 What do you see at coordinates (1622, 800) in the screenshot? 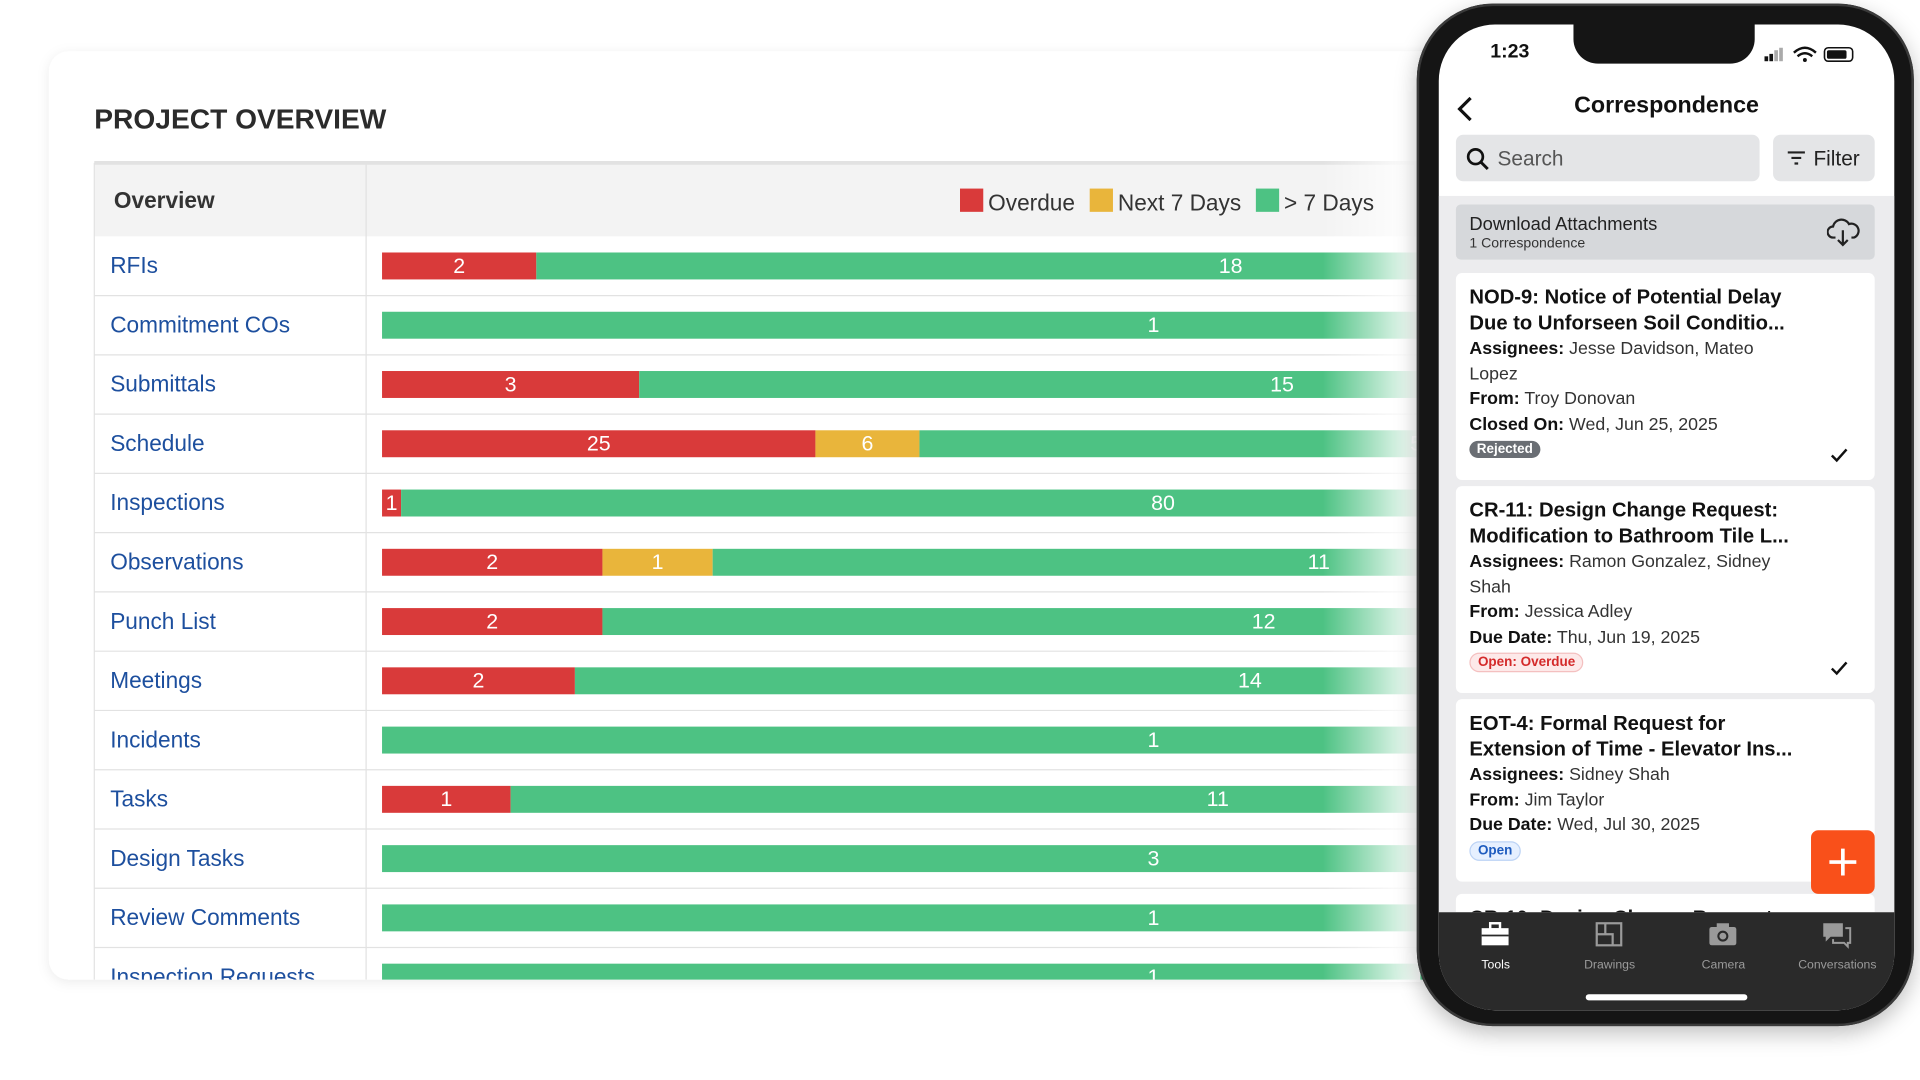
I see `card-field: From: Jim Taylor` at bounding box center [1622, 800].